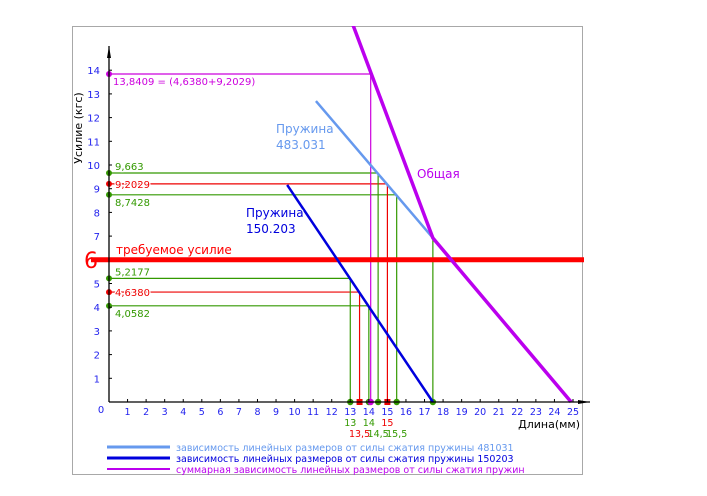 The image size is (707, 496). Describe the element at coordinates (350, 423) in the screenshot. I see `v-marker-label: 13` at that location.